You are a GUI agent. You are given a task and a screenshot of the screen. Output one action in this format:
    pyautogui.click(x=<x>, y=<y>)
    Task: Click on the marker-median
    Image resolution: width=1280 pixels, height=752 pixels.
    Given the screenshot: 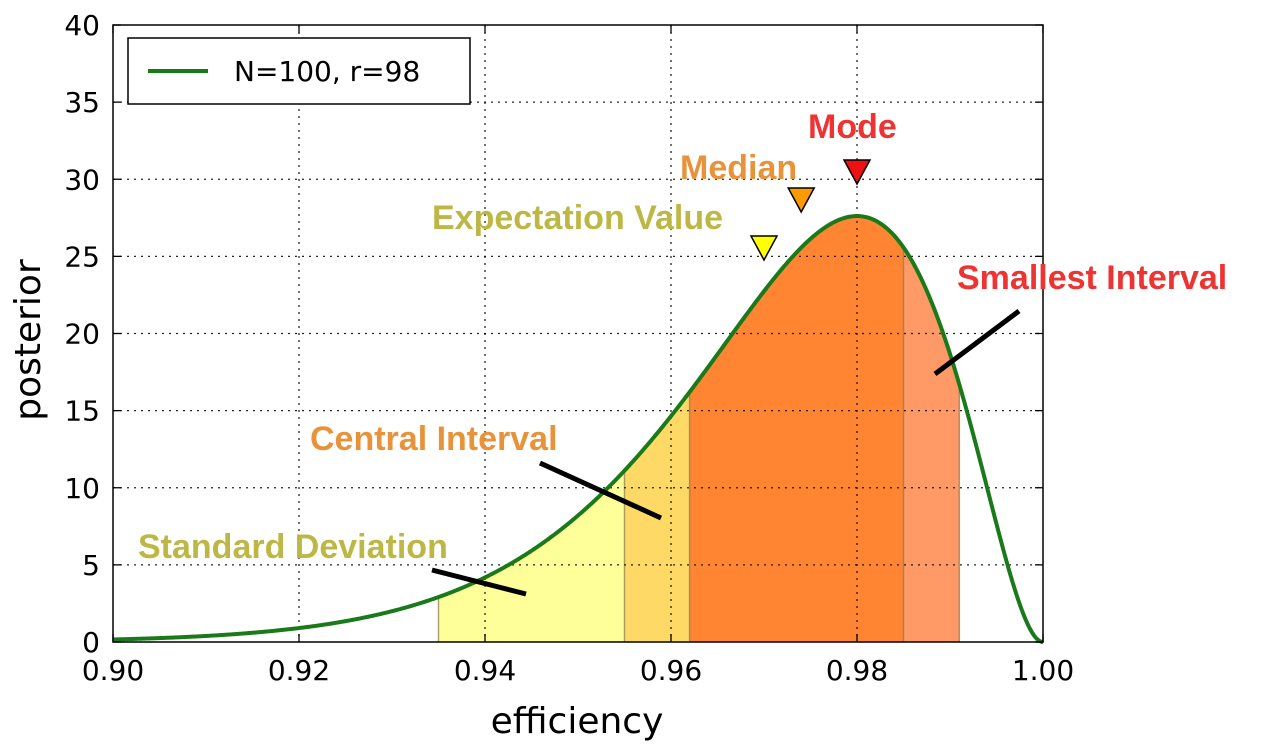 What is the action you would take?
    pyautogui.click(x=801, y=200)
    